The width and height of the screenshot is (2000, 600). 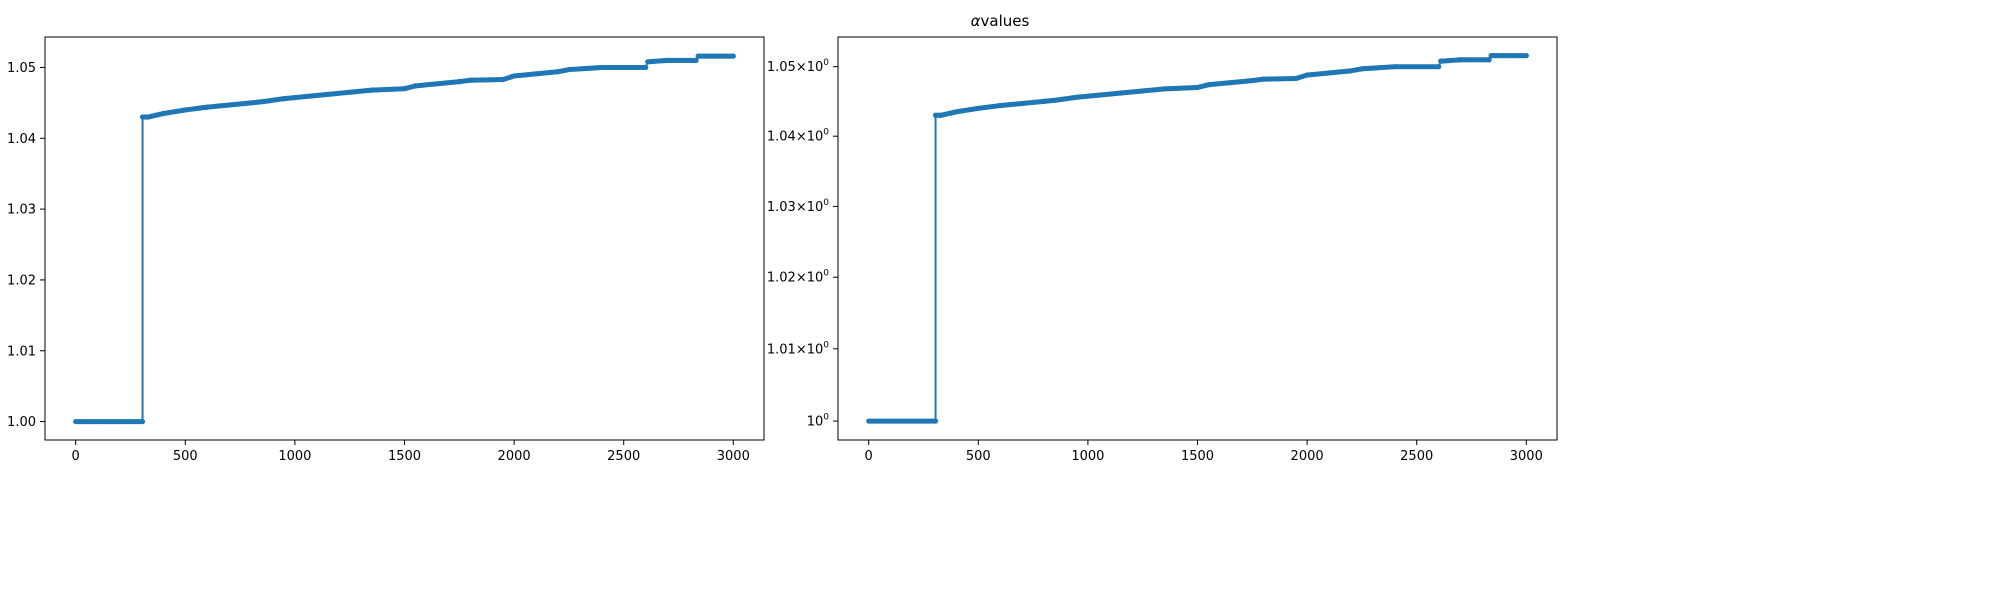 What do you see at coordinates (798, 206) in the screenshot?
I see `y-tick-label: 1.03×100` at bounding box center [798, 206].